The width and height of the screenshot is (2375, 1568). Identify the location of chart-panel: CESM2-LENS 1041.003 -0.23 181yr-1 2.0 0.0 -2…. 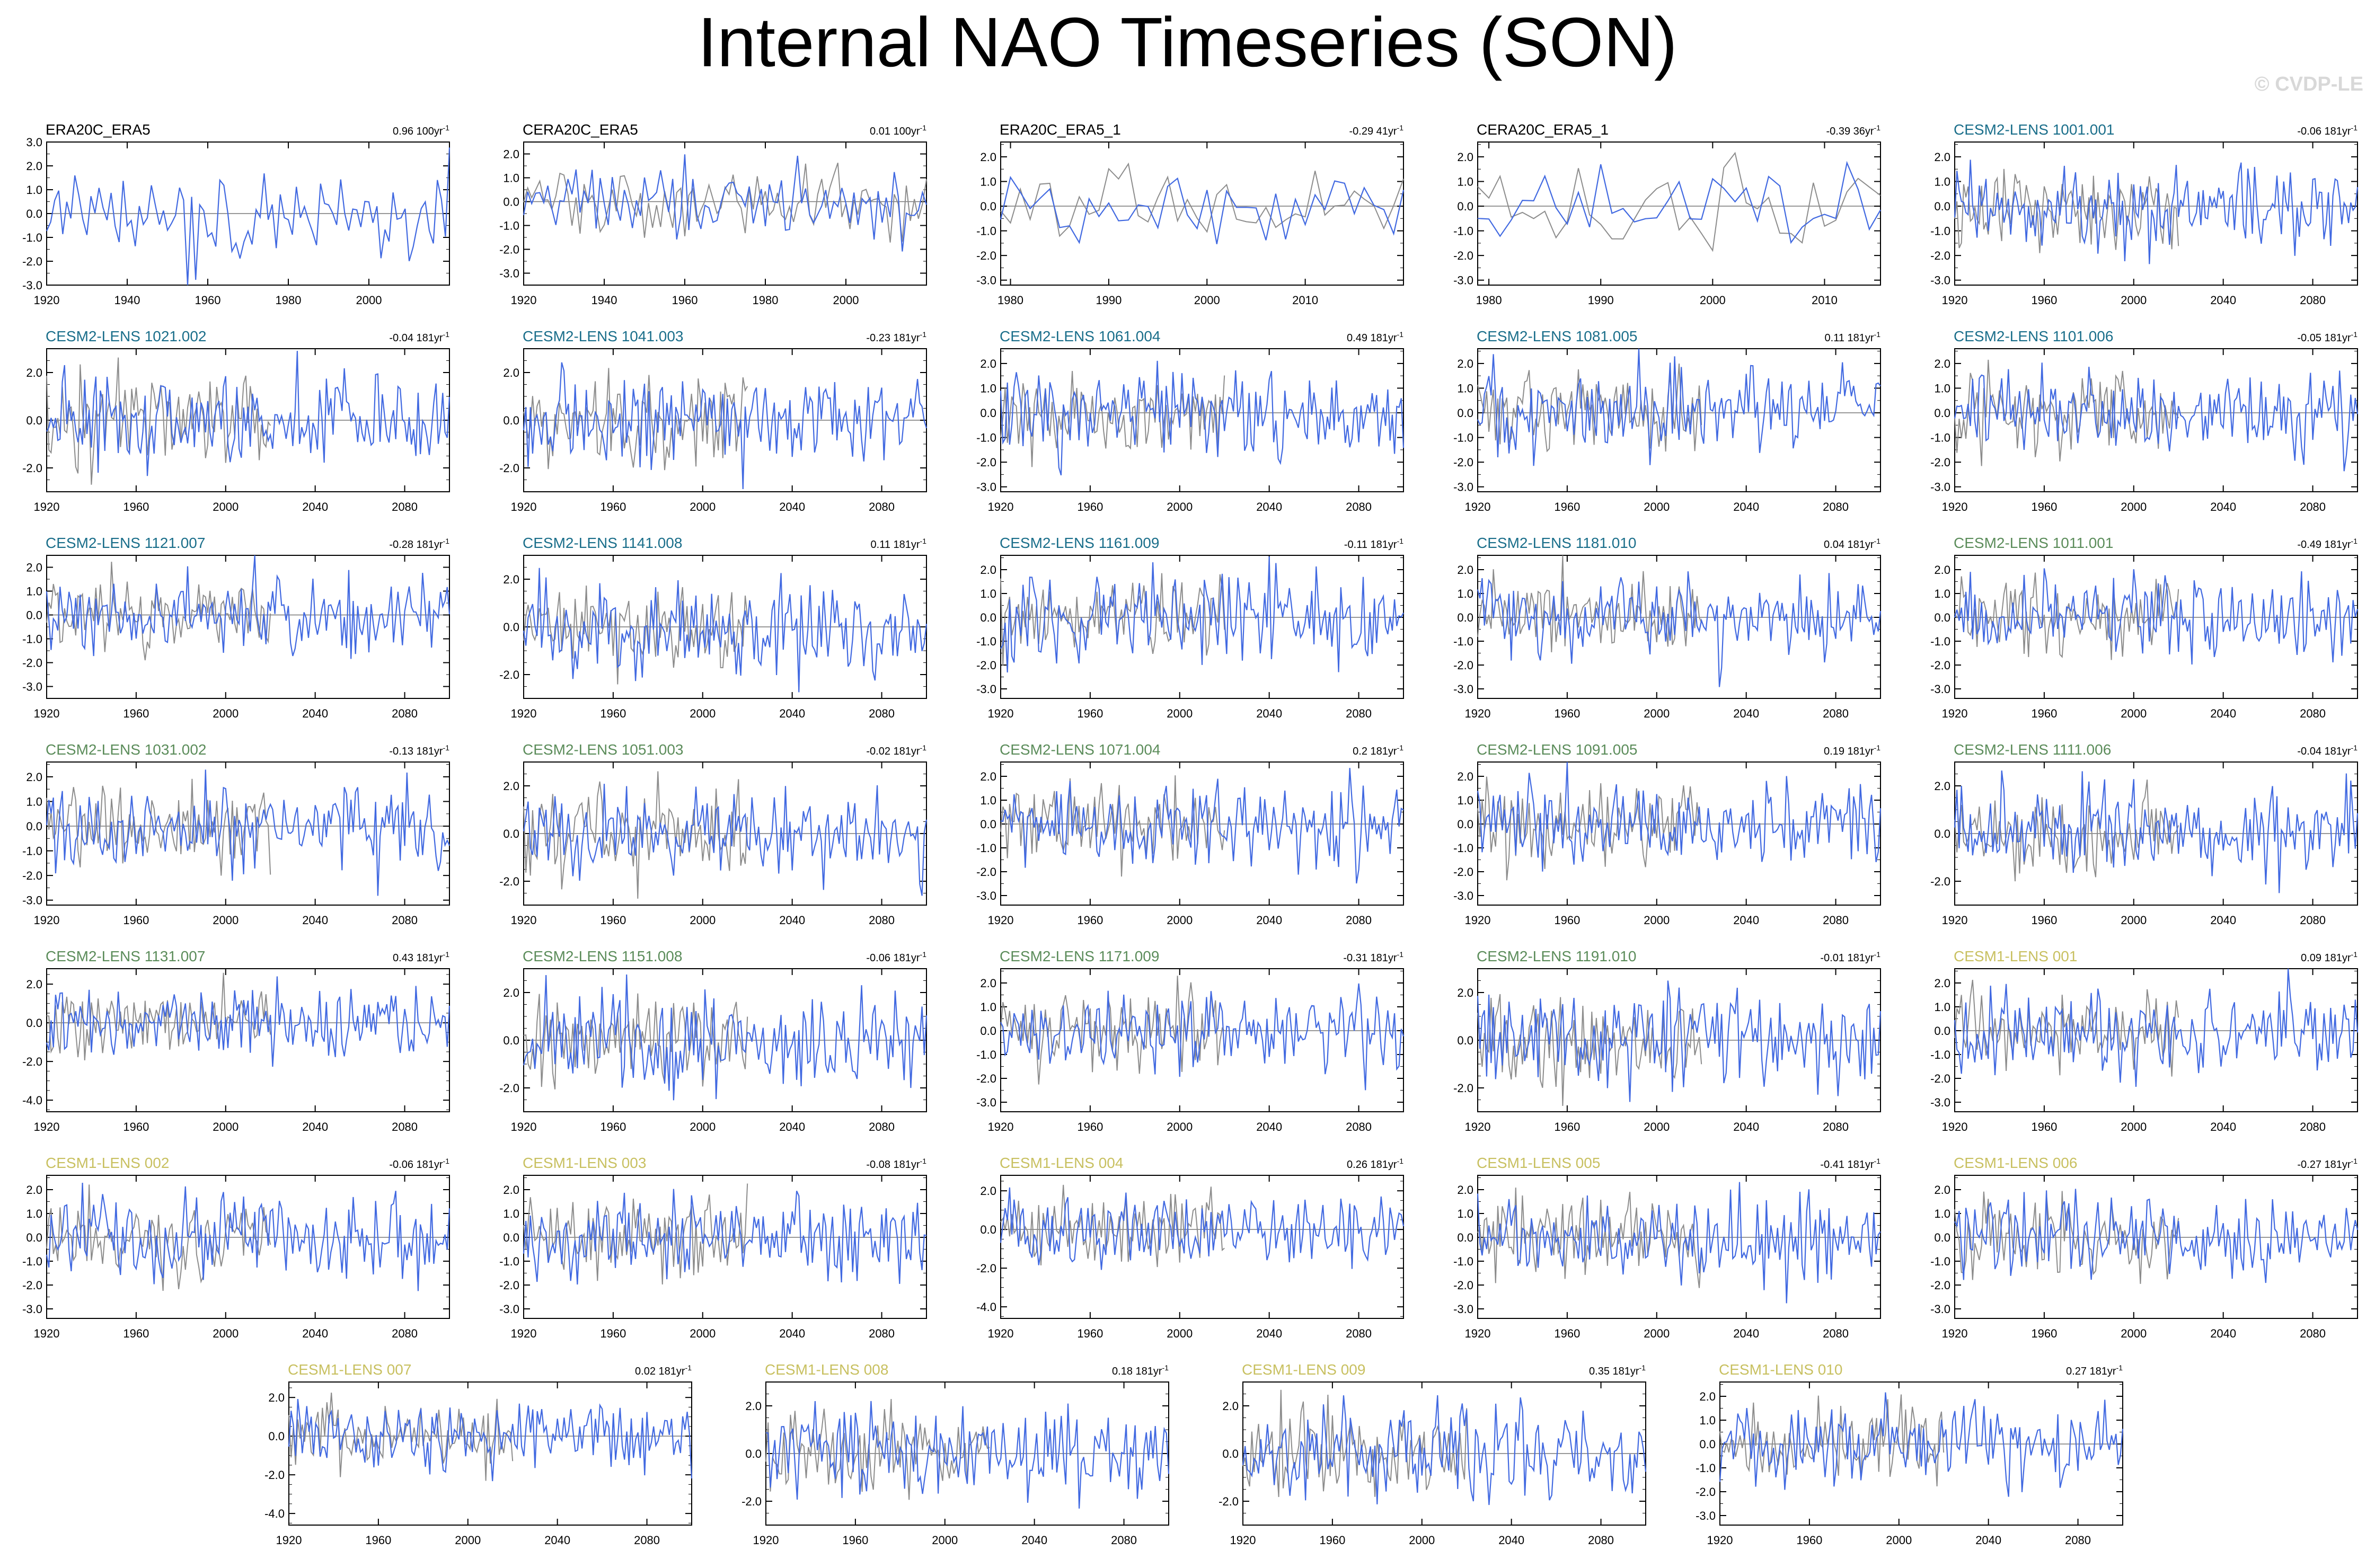
(714, 420).